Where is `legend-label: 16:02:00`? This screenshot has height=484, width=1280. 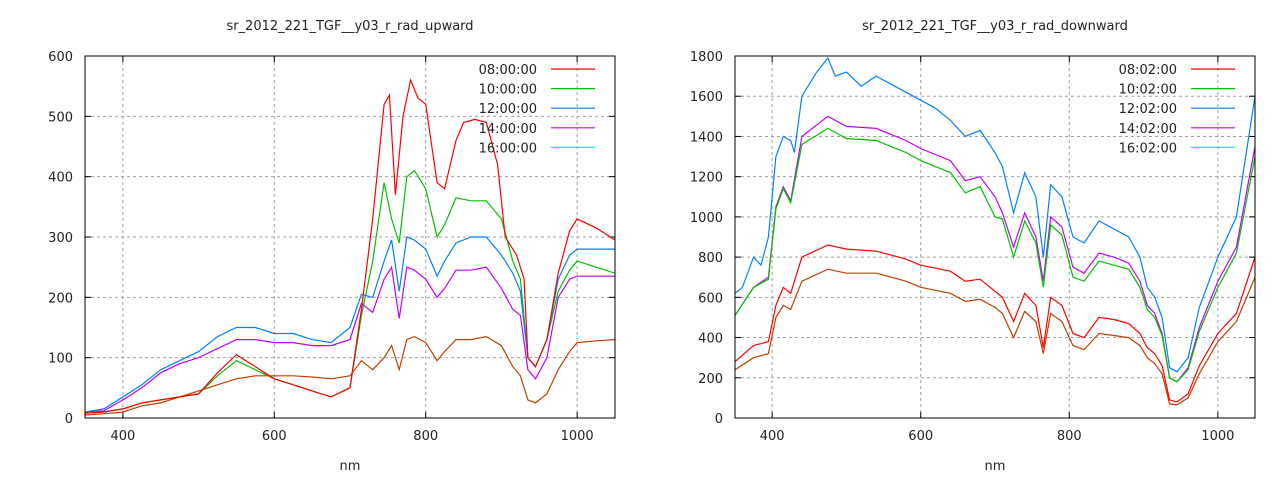 legend-label: 16:02:00 is located at coordinates (1148, 148).